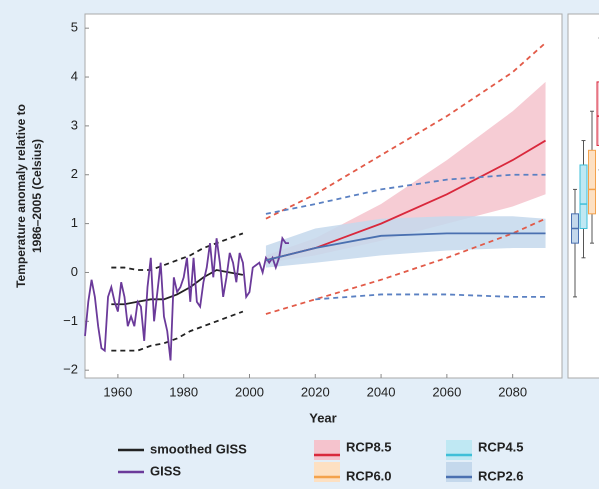 The image size is (599, 489). Describe the element at coordinates (74, 27) in the screenshot. I see `y-tick-label: 5` at that location.